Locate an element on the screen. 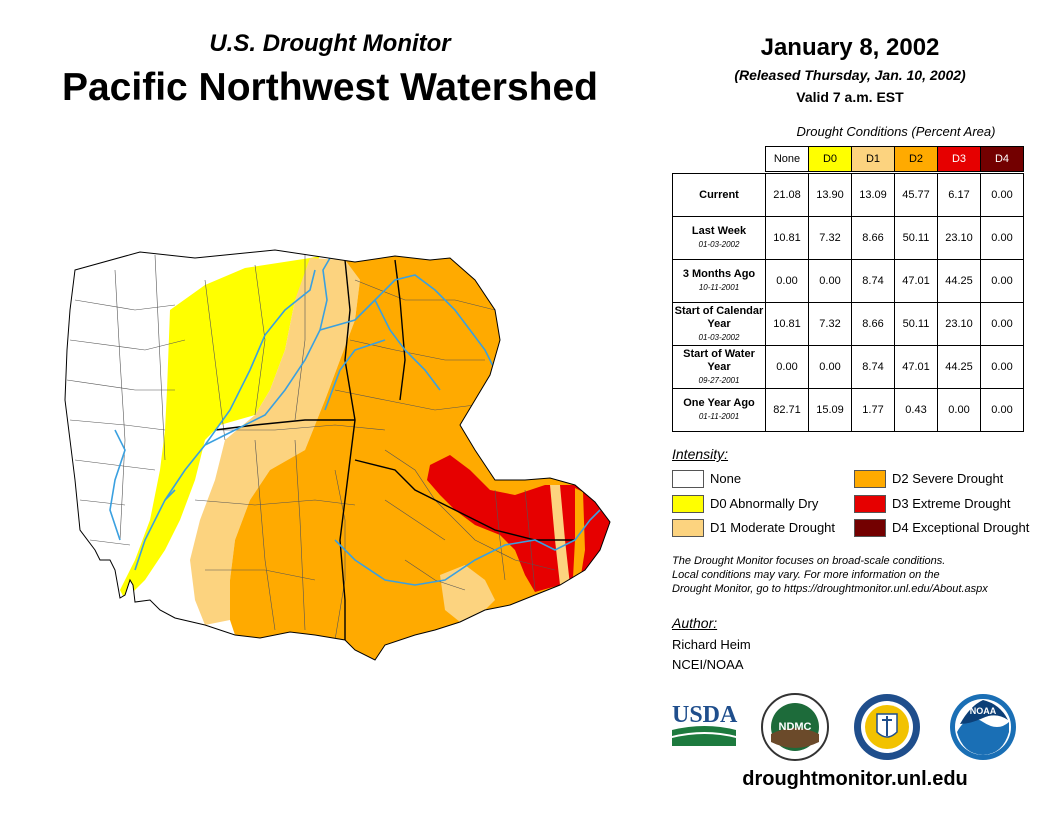 The width and height of the screenshot is (1056, 816). cell: 15.09 is located at coordinates (830, 410).